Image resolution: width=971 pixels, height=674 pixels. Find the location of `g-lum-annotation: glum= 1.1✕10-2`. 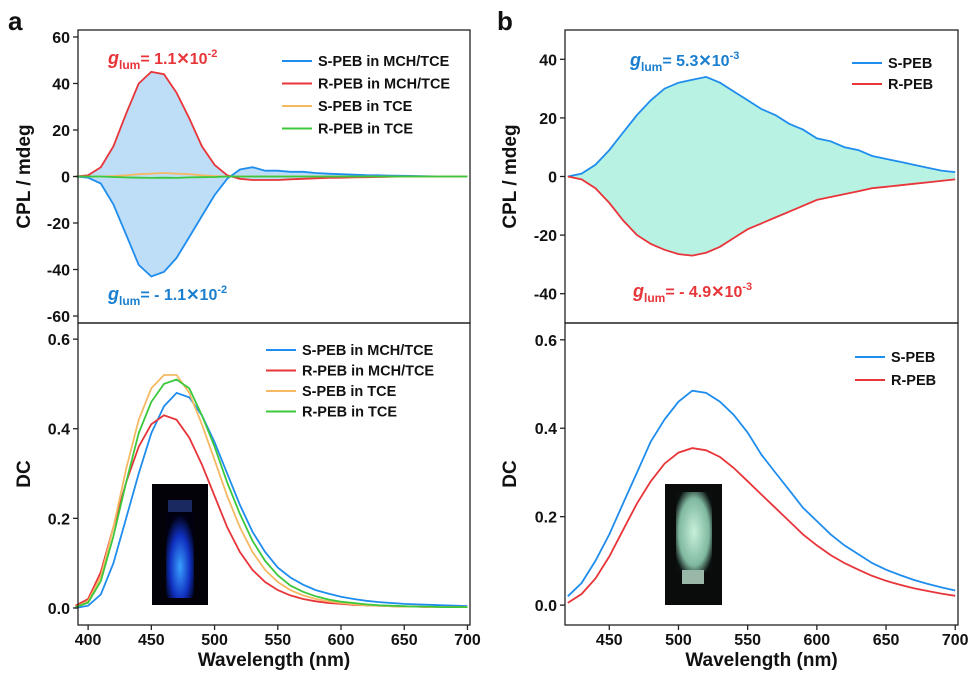

g-lum-annotation: glum= 1.1✕10-2 is located at coordinates (162, 60).